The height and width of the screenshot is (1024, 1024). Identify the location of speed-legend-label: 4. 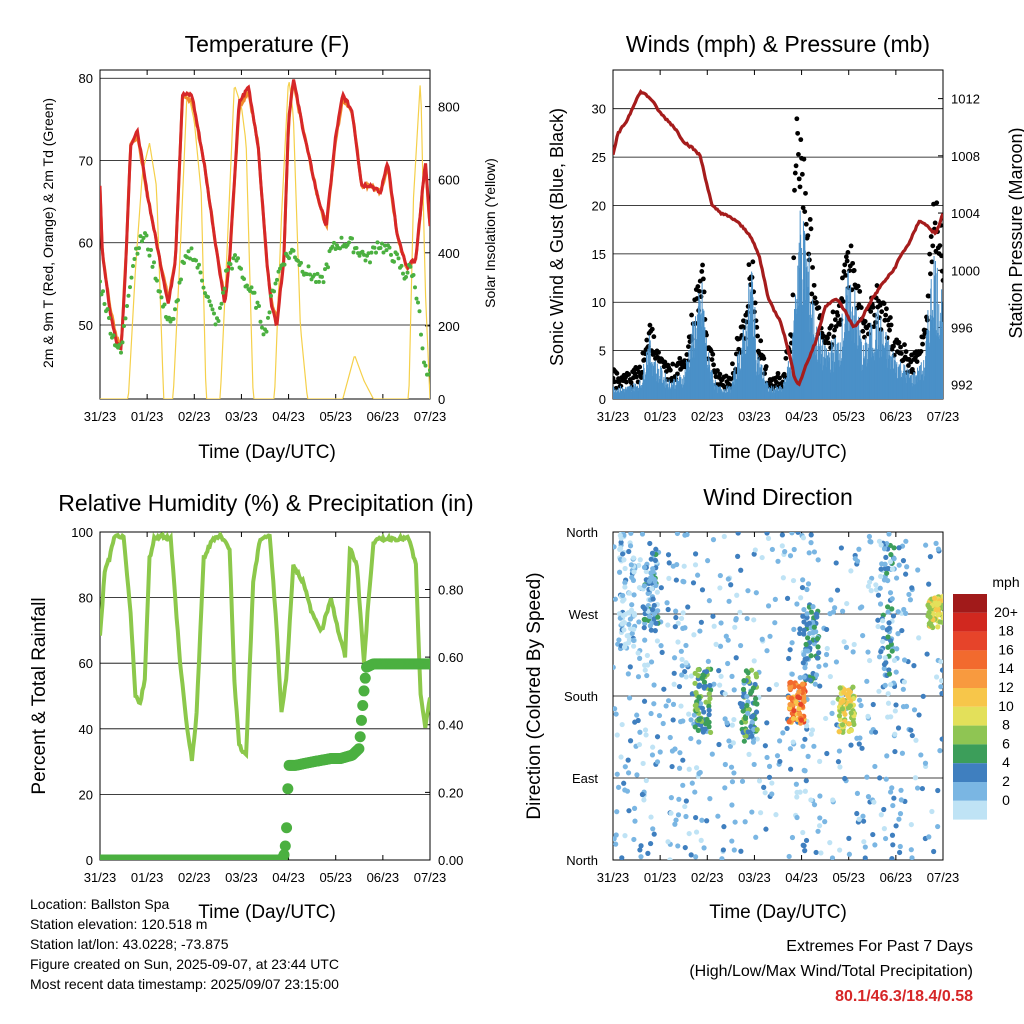
(1006, 762).